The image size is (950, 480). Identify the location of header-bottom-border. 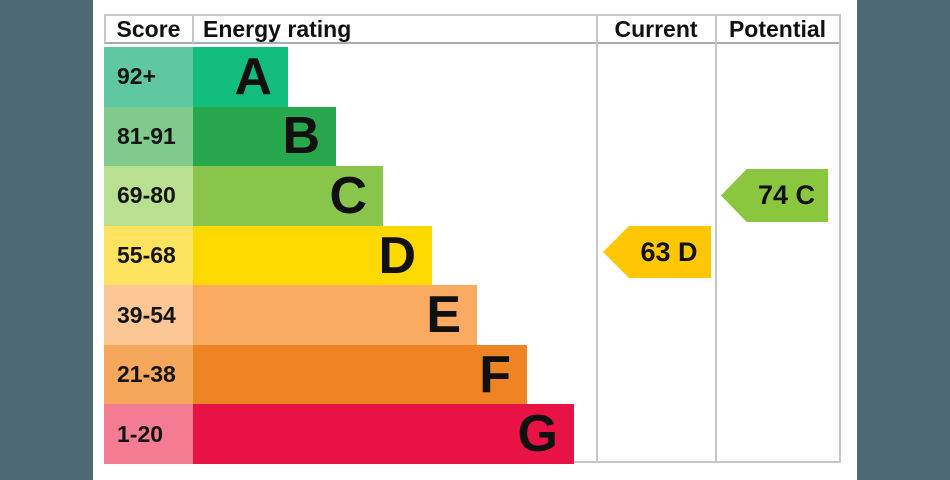
(472, 43).